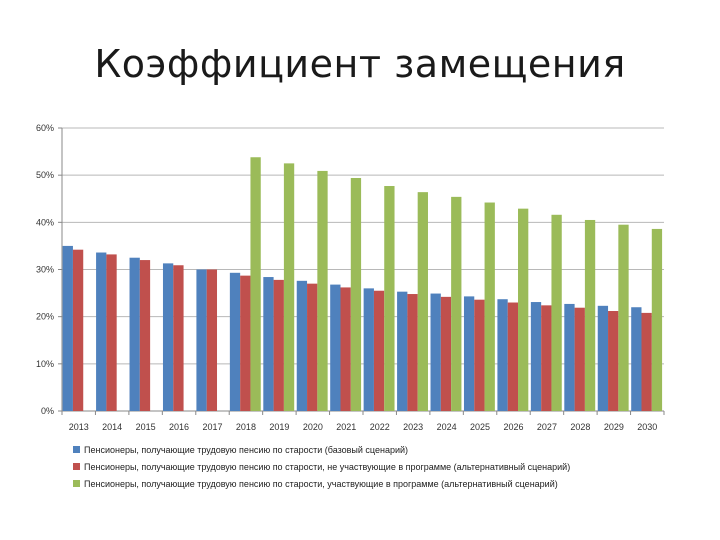 The image size is (720, 540). Describe the element at coordinates (45, 364) in the screenshot. I see `y-tick-label: 10%` at that location.